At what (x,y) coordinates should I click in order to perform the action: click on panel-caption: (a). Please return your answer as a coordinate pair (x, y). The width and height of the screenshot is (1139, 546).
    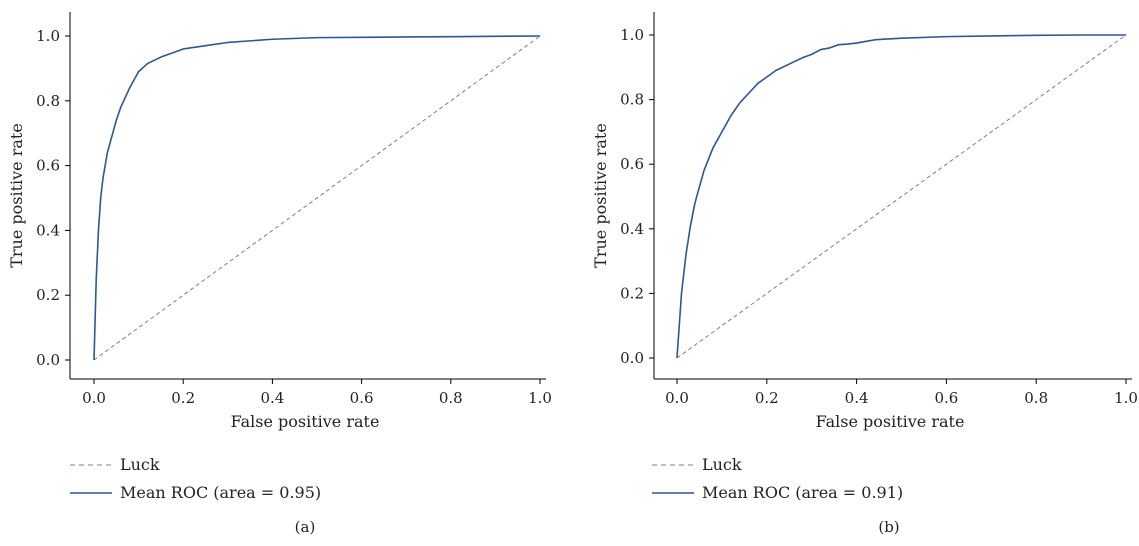
    Looking at the image, I should click on (305, 527).